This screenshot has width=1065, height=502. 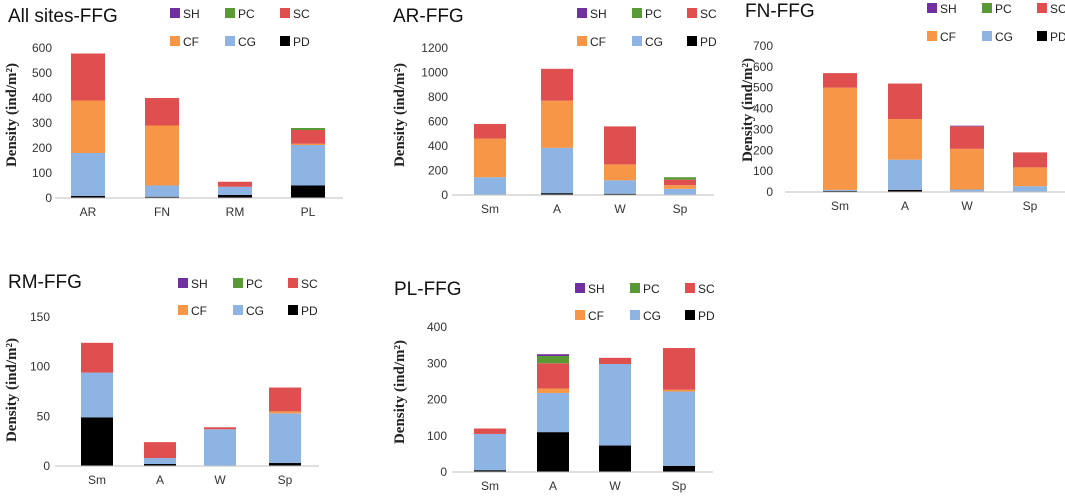 What do you see at coordinates (428, 16) in the screenshot?
I see `chart-title: AR-FFG` at bounding box center [428, 16].